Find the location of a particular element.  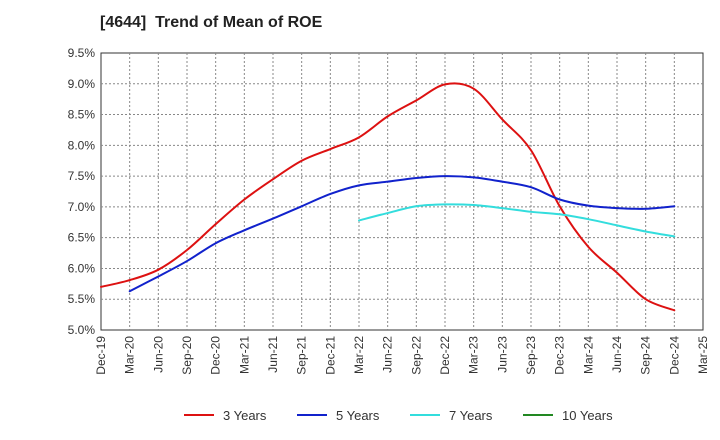

x-tick-label: Sep-21 is located at coordinates (302, 355).